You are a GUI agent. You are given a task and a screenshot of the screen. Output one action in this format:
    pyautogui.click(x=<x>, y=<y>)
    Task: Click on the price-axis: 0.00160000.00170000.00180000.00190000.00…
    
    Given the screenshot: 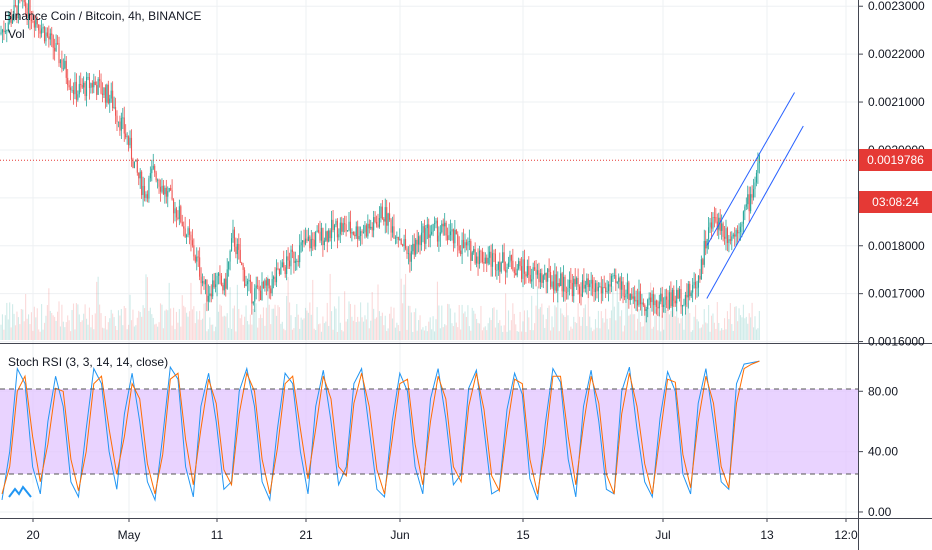 What is the action you would take?
    pyautogui.click(x=892, y=174)
    